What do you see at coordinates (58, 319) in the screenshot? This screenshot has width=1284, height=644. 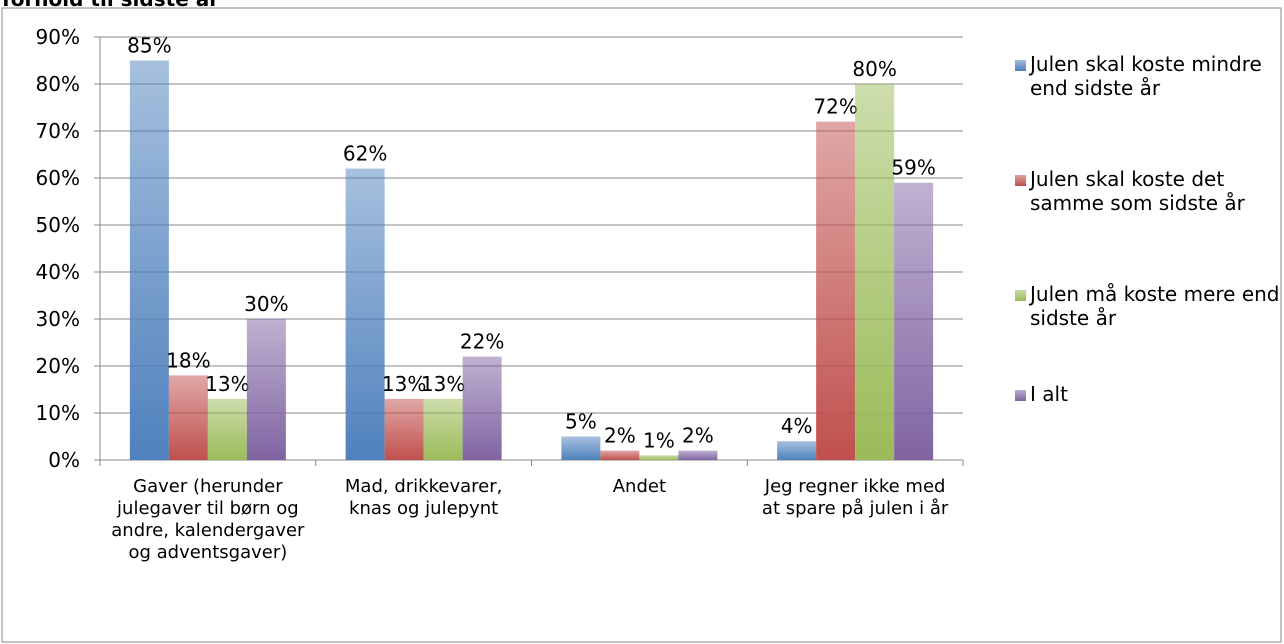 I see `y-tick-label: 30%` at bounding box center [58, 319].